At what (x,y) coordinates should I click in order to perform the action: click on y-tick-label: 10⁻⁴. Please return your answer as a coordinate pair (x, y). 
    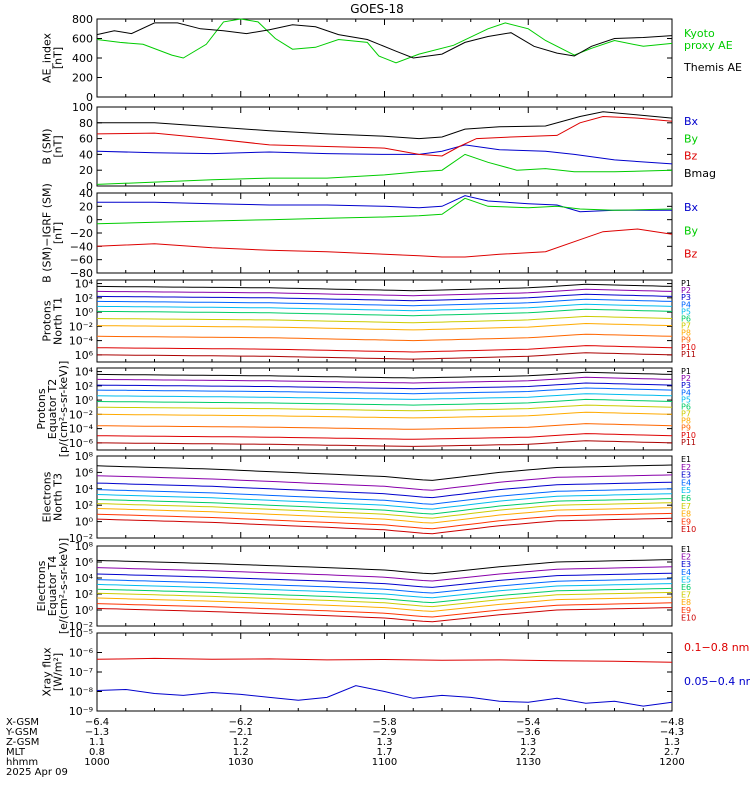
    Looking at the image, I should click on (81, 429).